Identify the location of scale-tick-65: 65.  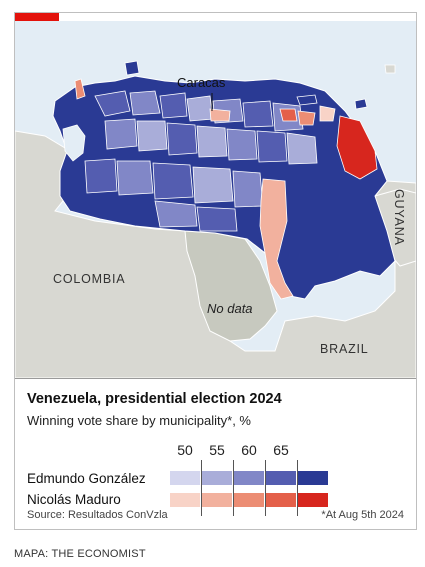
(281, 450).